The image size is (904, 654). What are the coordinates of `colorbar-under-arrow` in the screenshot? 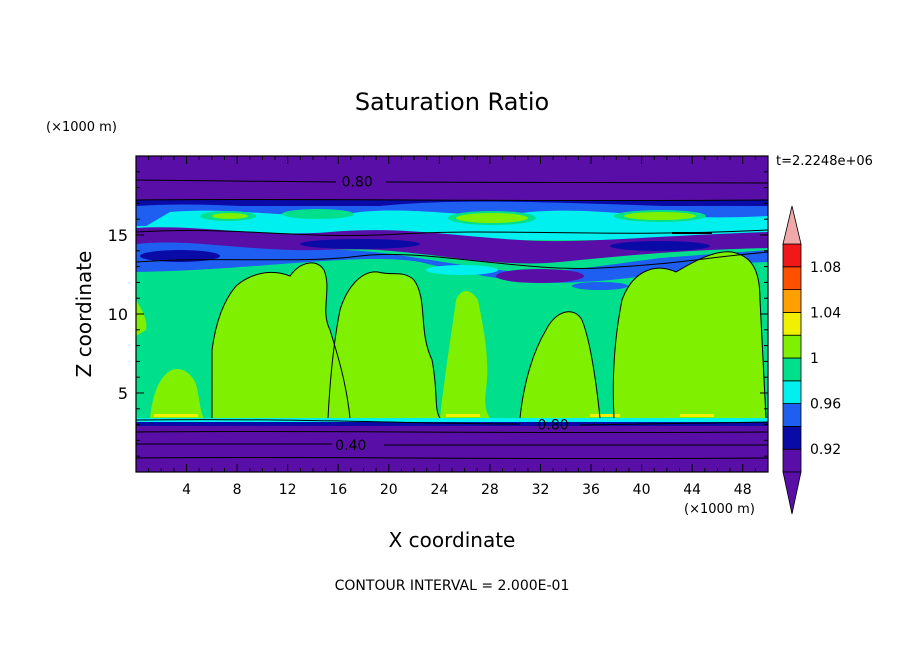 It's located at (792, 493).